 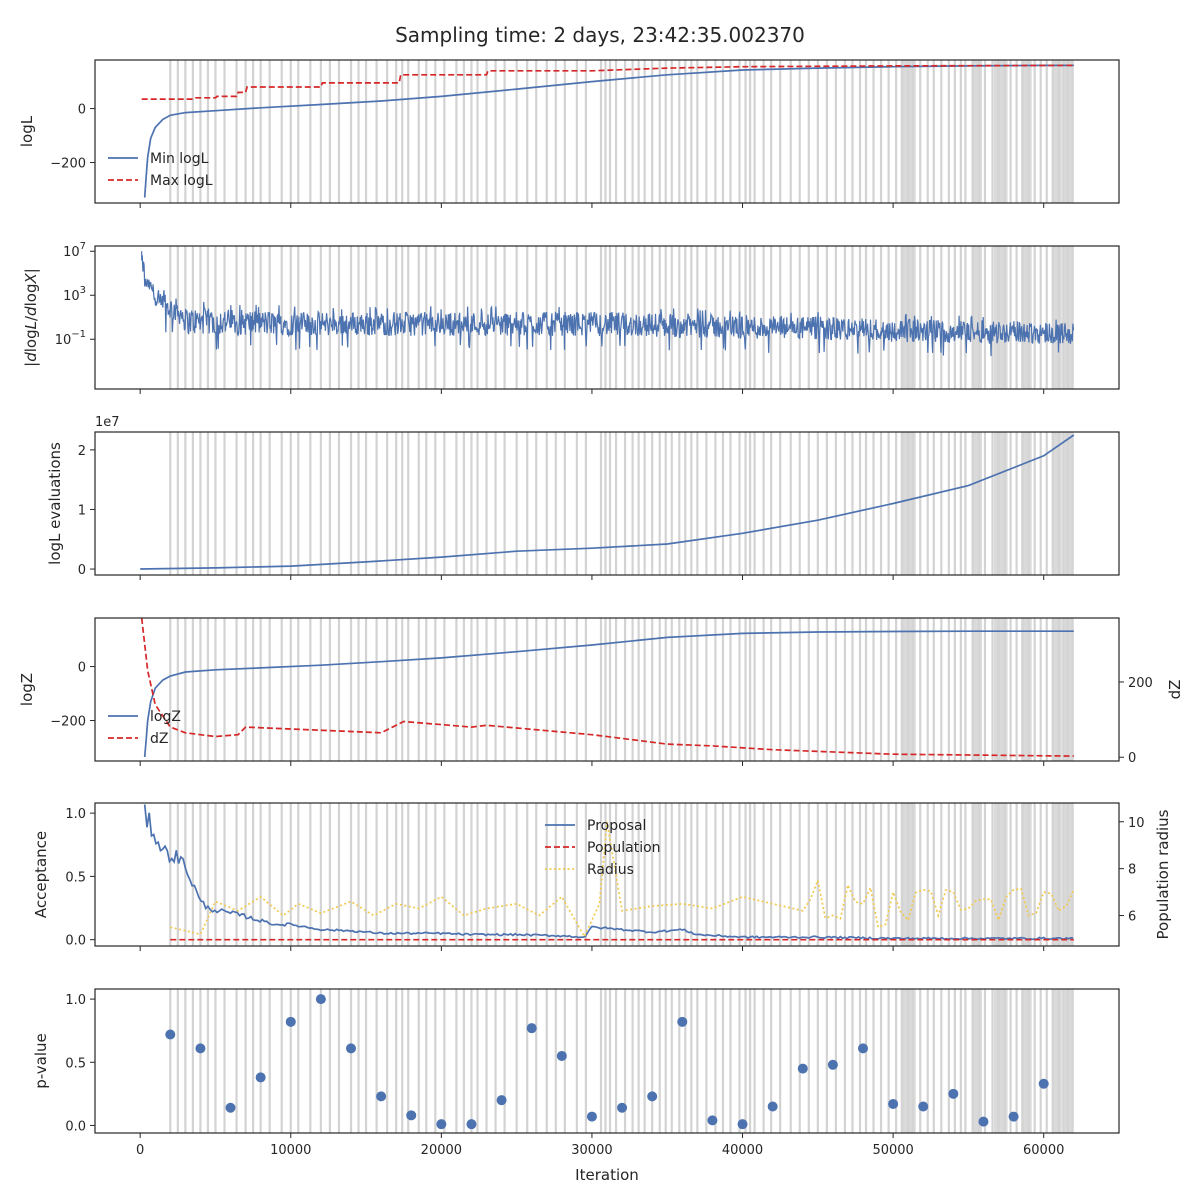 I want to click on legend-label: Max logL, so click(x=181, y=181).